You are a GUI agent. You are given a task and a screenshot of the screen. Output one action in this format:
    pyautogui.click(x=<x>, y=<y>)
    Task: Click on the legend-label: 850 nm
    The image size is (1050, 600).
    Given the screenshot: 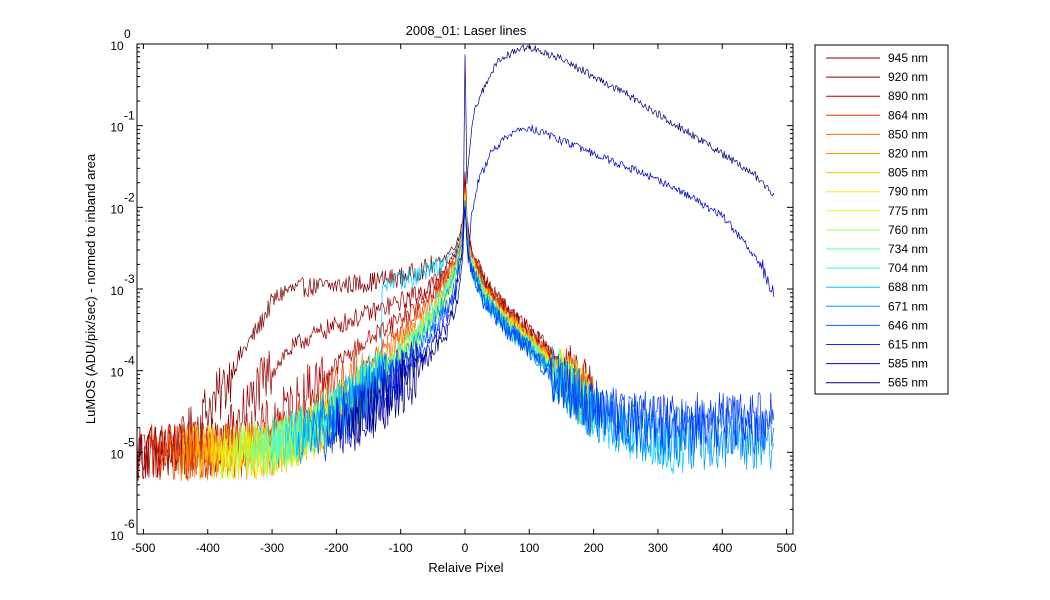 What is the action you would take?
    pyautogui.click(x=908, y=134)
    